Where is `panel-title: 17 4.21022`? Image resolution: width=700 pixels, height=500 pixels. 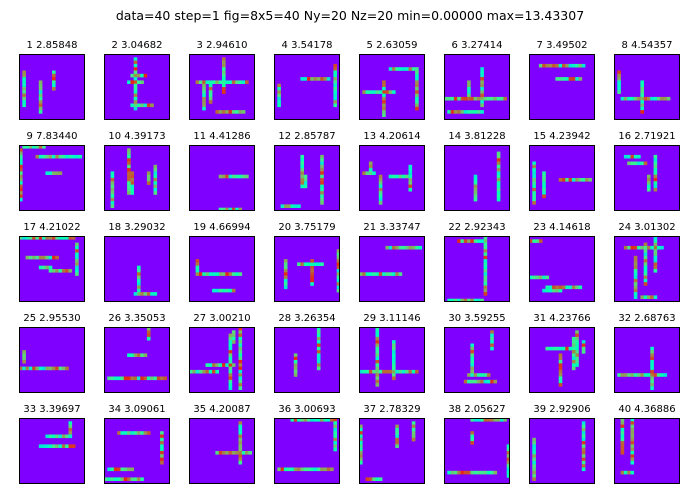
panel-title: 17 4.21022 is located at coordinates (52, 227).